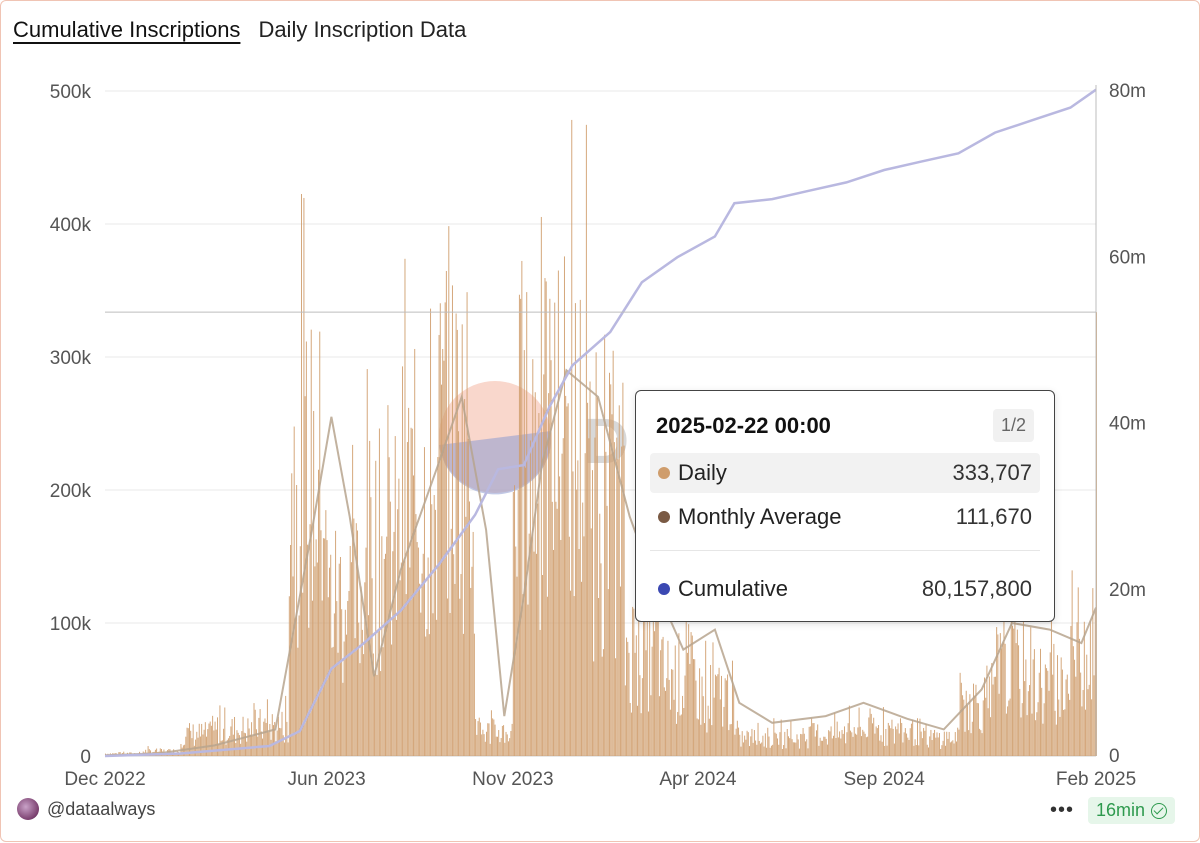 Image resolution: width=1200 pixels, height=843 pixels. Describe the element at coordinates (101, 808) in the screenshot. I see `author-handle: @dataalways` at that location.